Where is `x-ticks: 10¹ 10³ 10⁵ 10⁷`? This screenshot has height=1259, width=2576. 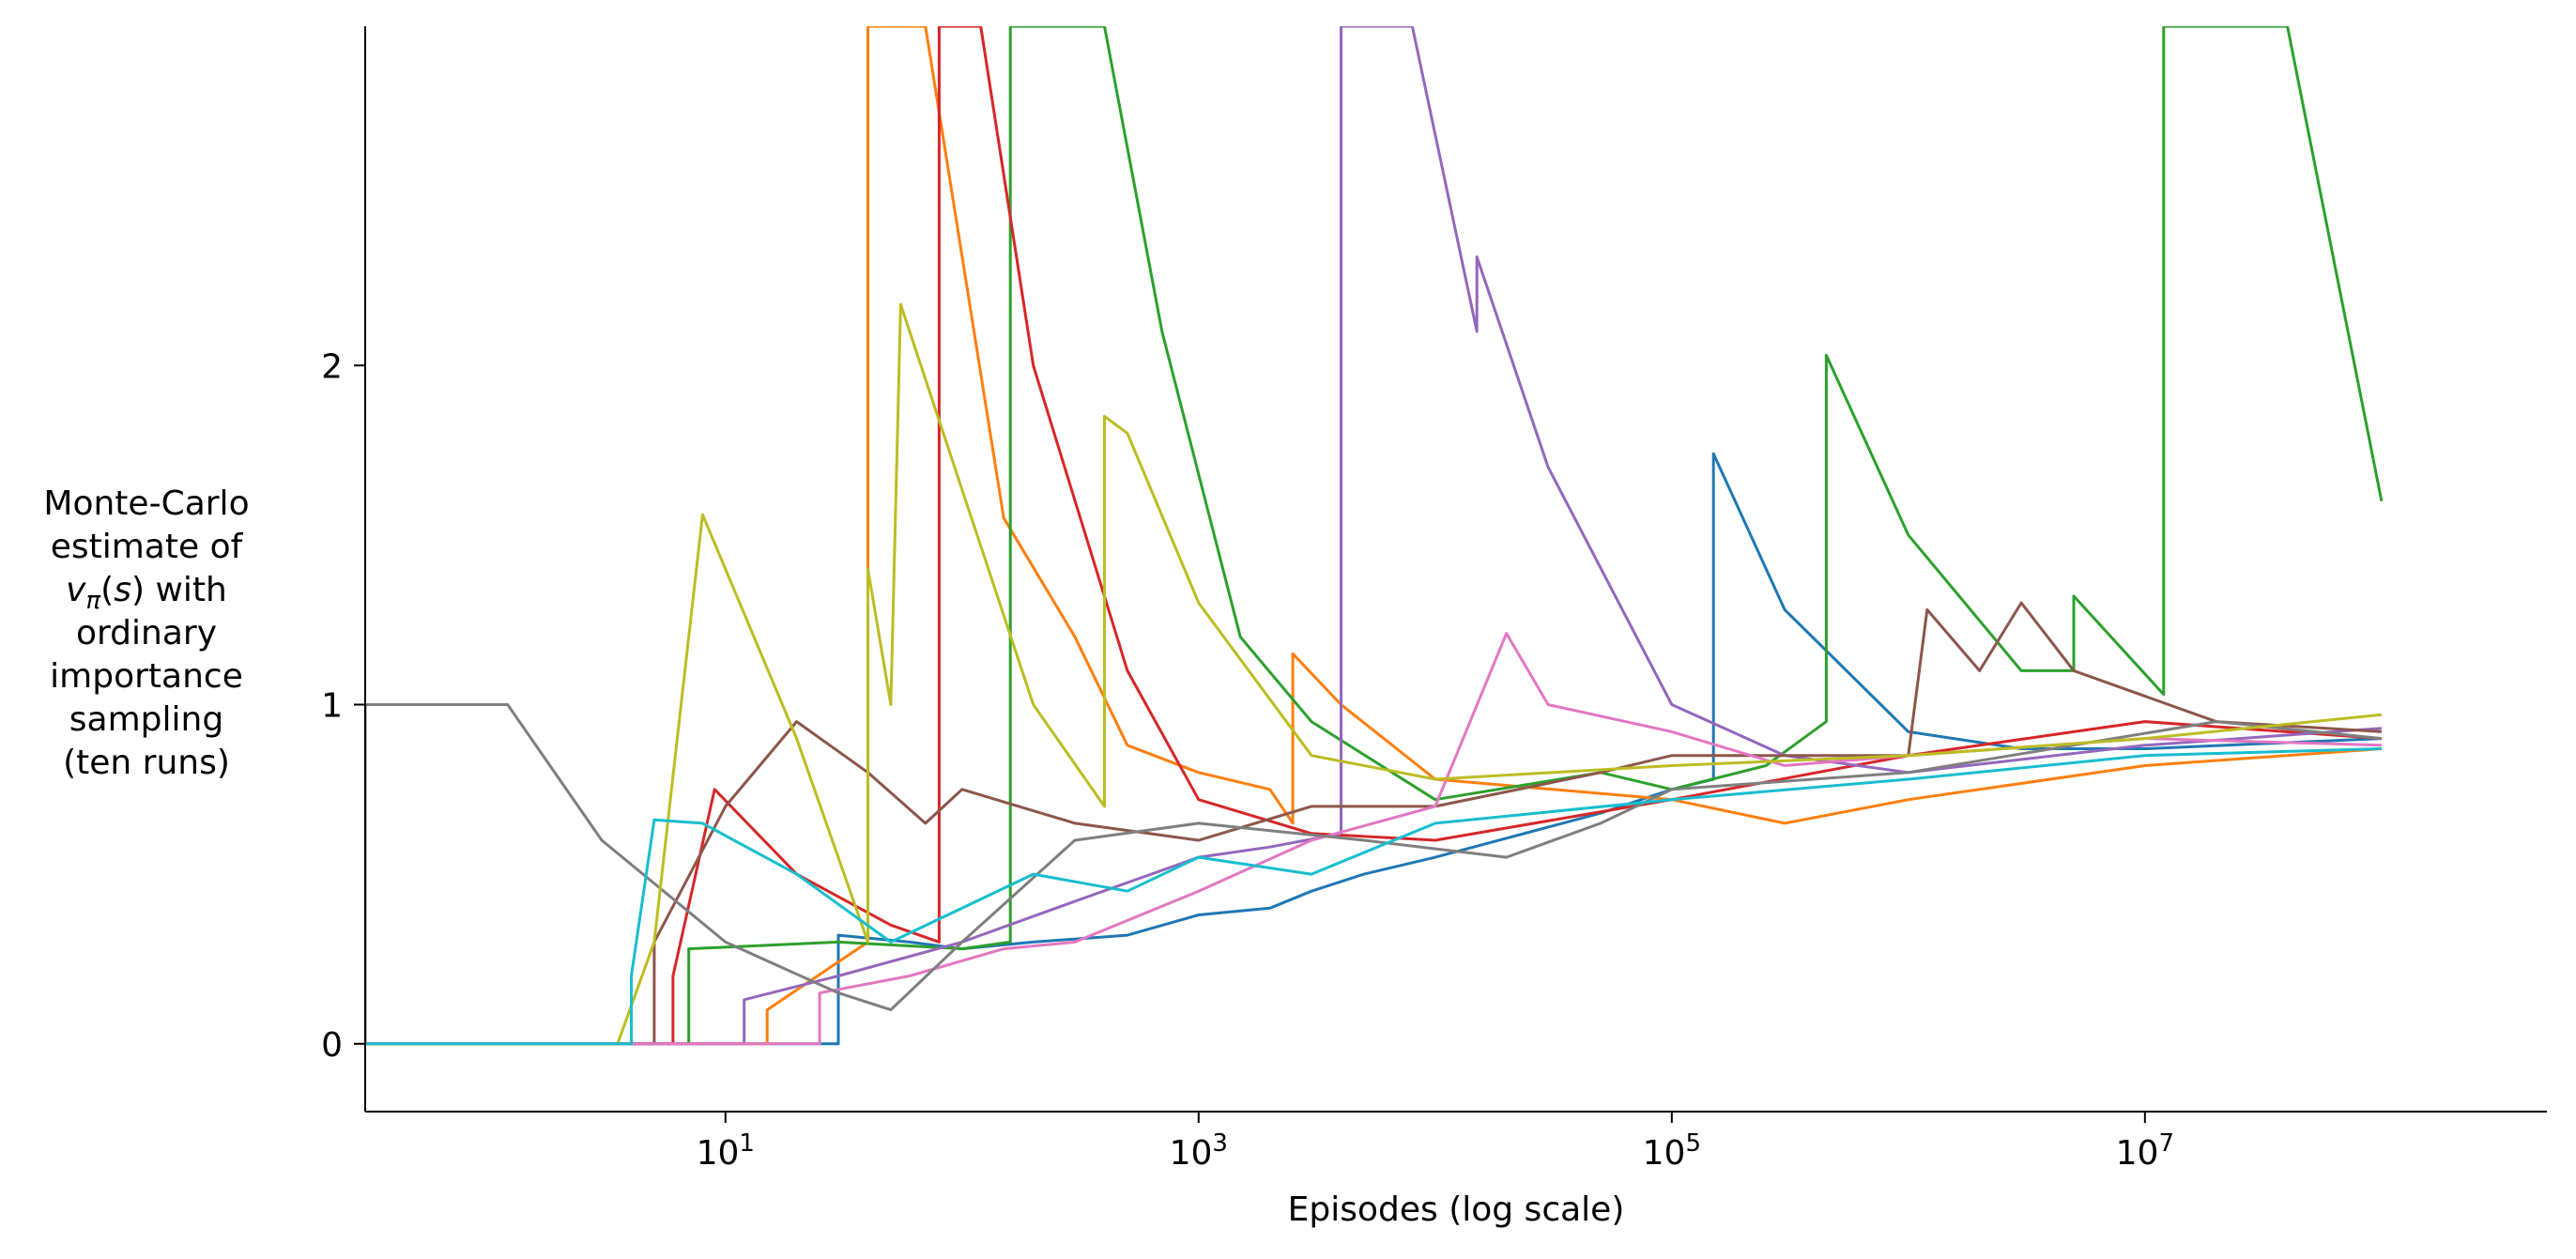
x-ticks: 10¹ 10³ 10⁵ 10⁷ is located at coordinates (1436, 1143).